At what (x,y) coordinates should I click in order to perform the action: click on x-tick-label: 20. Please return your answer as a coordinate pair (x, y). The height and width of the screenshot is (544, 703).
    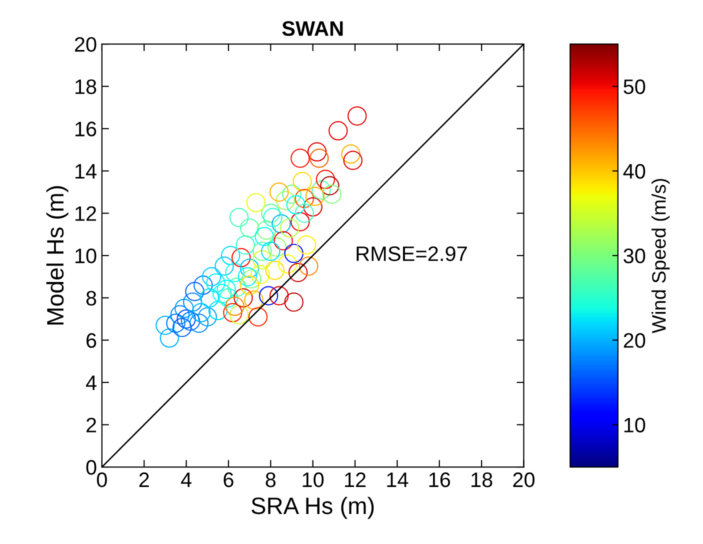
    Looking at the image, I should click on (524, 480).